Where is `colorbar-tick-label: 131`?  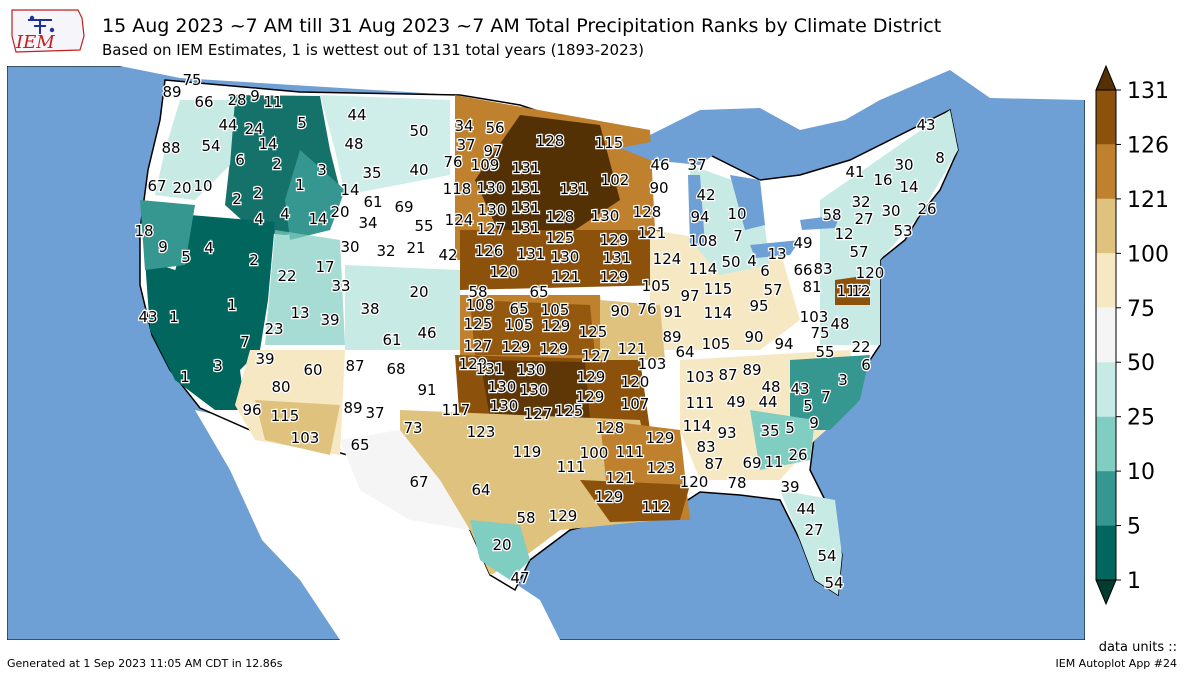
colorbar-tick-label: 131 is located at coordinates (1148, 91).